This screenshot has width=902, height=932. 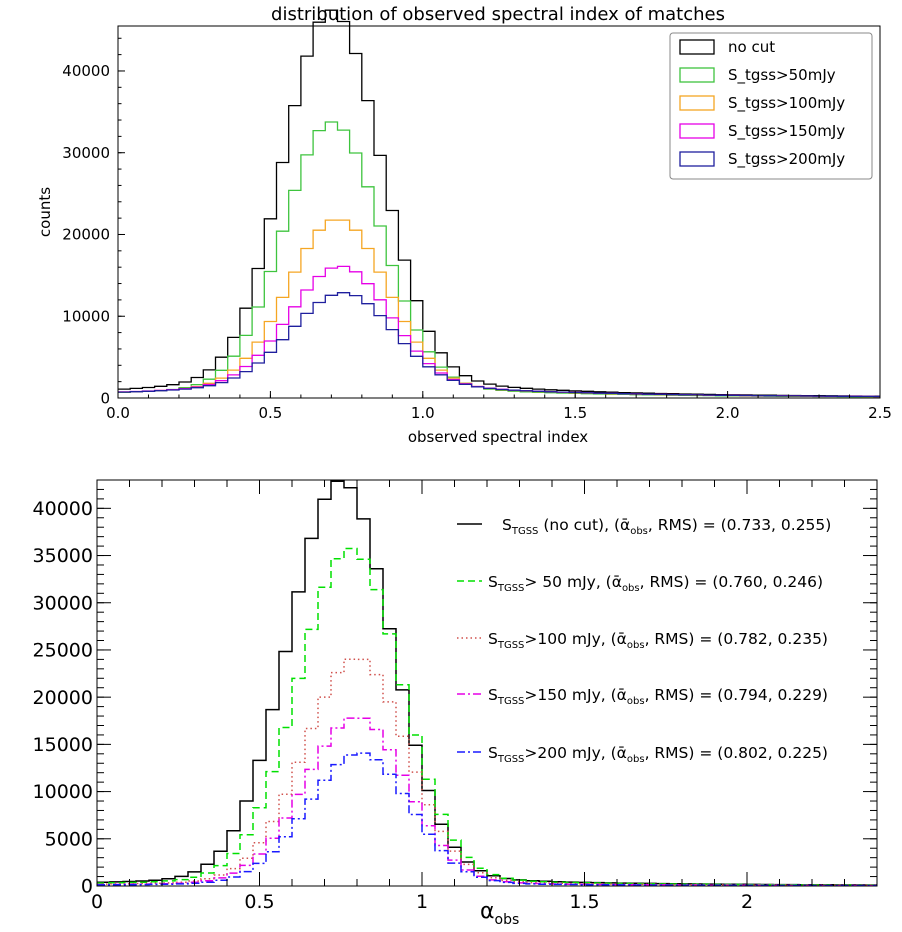 I want to click on bottom-ytick-label-2: 10000, so click(x=63, y=792).